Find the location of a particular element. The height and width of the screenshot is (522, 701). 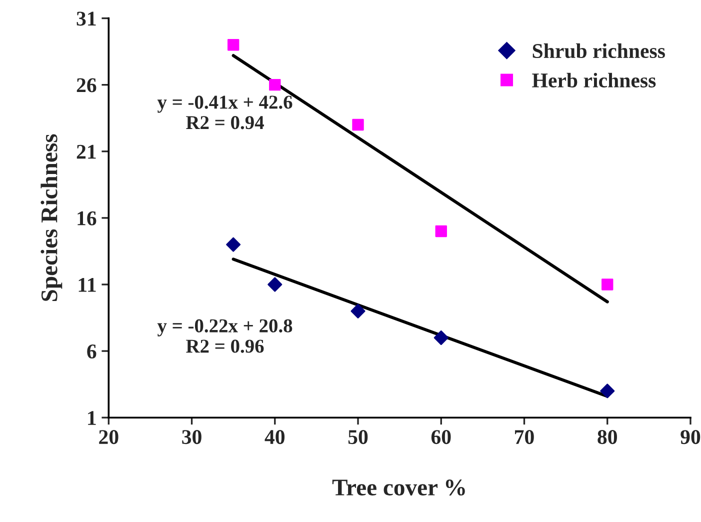

y-tick-label: 6 is located at coordinates (91, 351).